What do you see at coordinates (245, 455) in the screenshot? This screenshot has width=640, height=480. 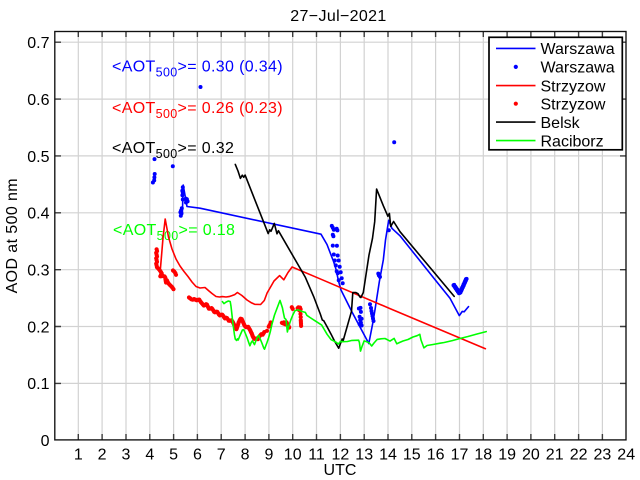 I see `svg-text: 8` at bounding box center [245, 455].